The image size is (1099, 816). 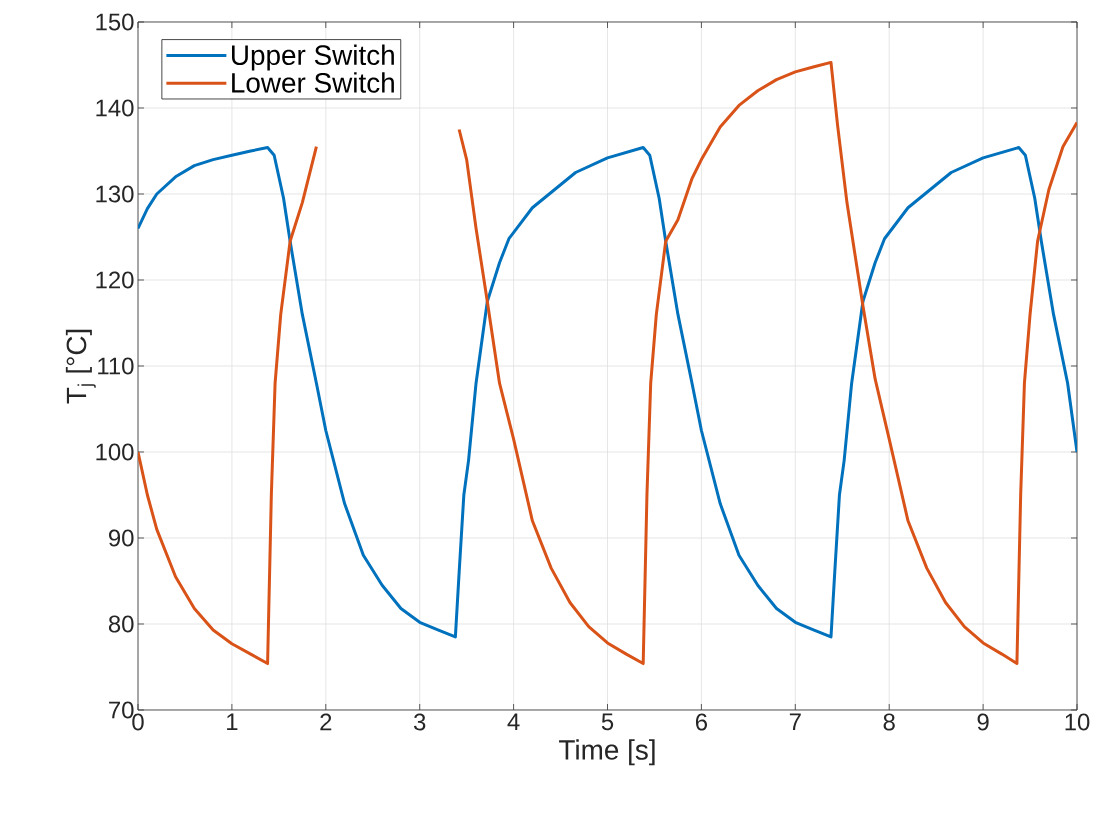 What do you see at coordinates (1077, 722) in the screenshot?
I see `x-tick-label: 10` at bounding box center [1077, 722].